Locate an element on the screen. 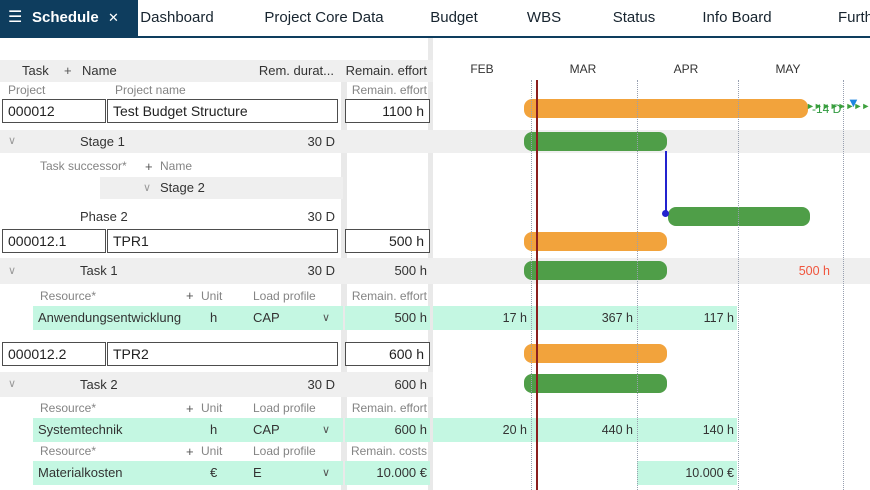 The height and width of the screenshot is (490, 870). subheader-project: Project is located at coordinates (27, 90).